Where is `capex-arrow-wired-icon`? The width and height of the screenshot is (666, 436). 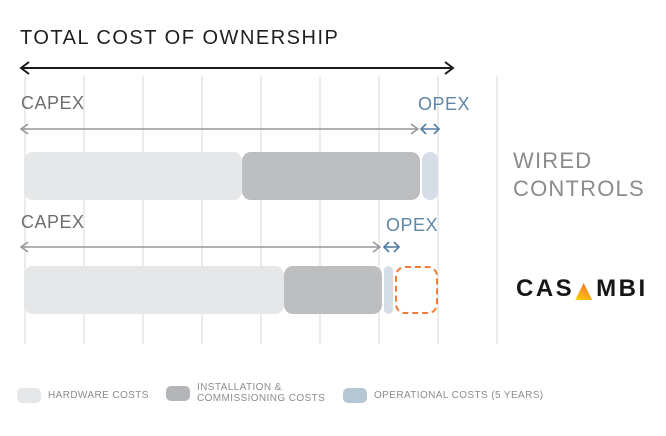 capex-arrow-wired-icon is located at coordinates (219, 129).